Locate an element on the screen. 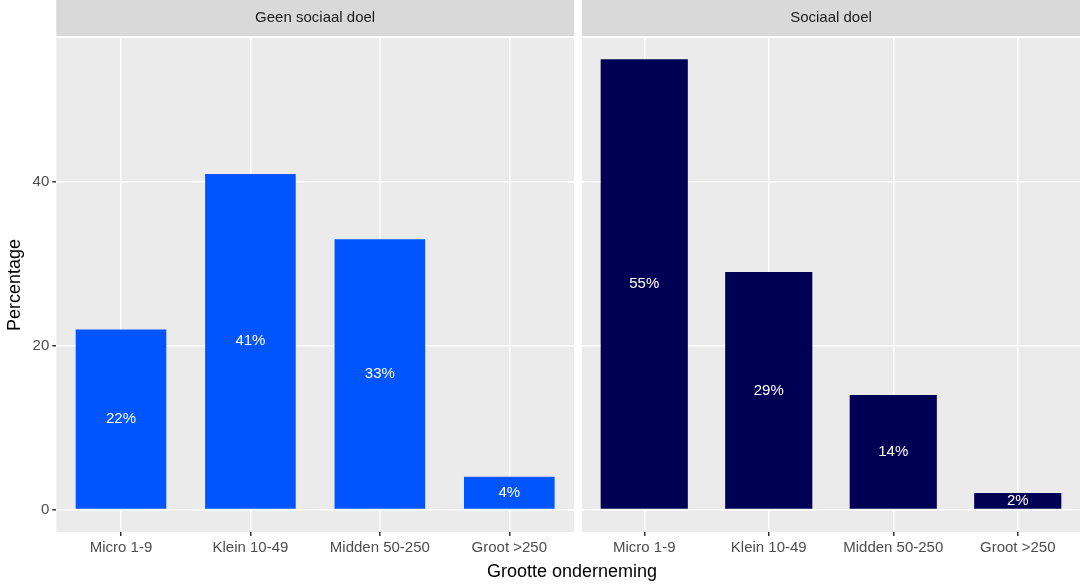 The height and width of the screenshot is (585, 1084). data-label: 41% is located at coordinates (250, 340).